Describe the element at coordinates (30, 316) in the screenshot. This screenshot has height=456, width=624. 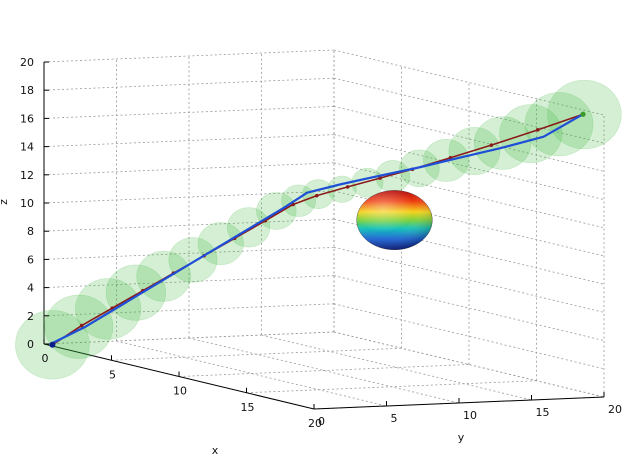
I see `z-tick-label: 2` at that location.